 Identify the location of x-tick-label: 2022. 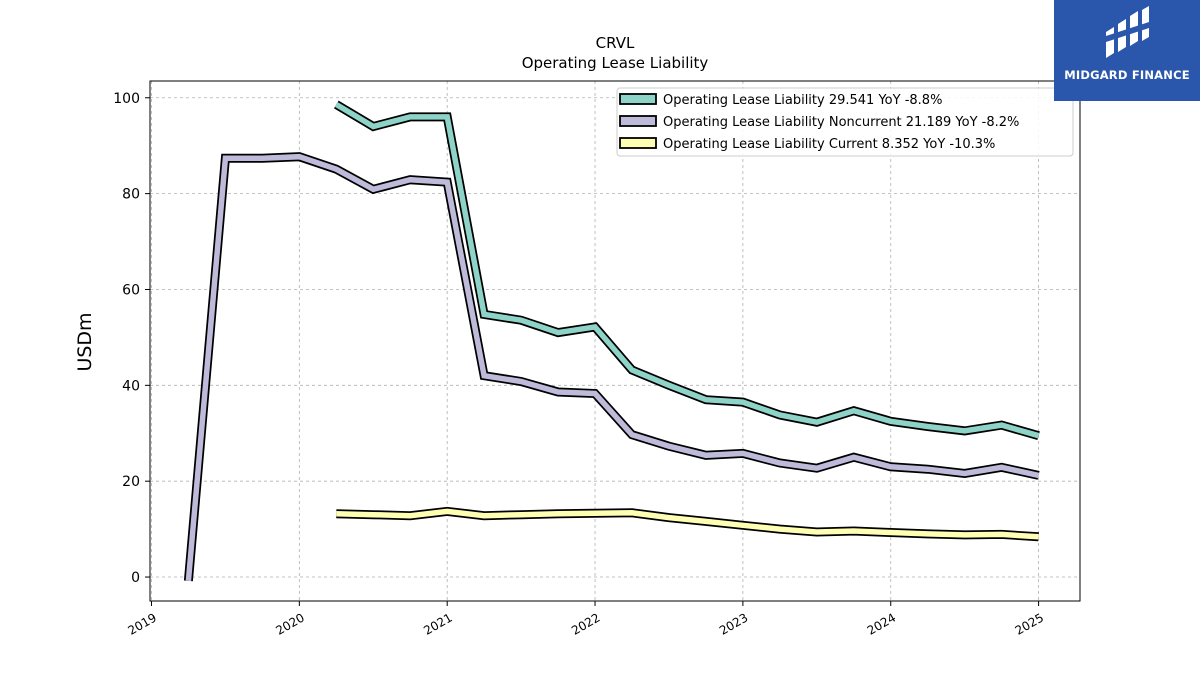
(585, 623).